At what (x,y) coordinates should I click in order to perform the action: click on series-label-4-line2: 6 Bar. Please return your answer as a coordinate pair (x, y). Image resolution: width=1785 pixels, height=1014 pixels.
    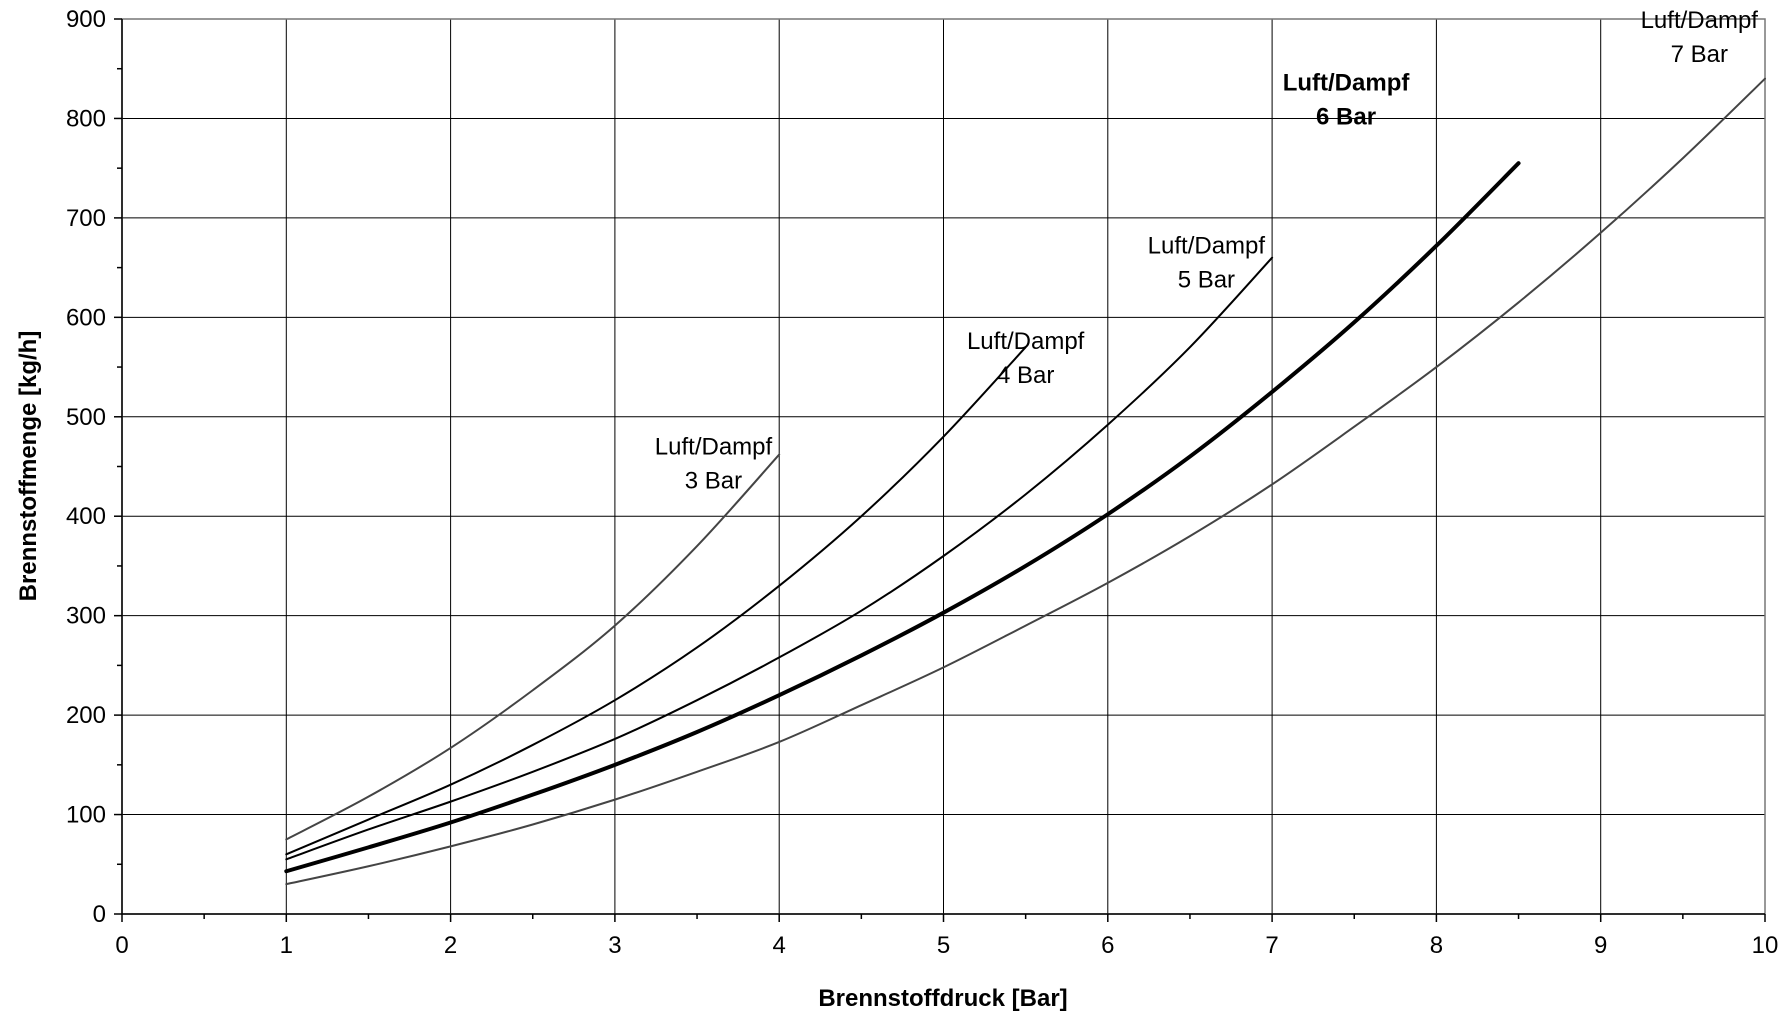
    Looking at the image, I should click on (1346, 117).